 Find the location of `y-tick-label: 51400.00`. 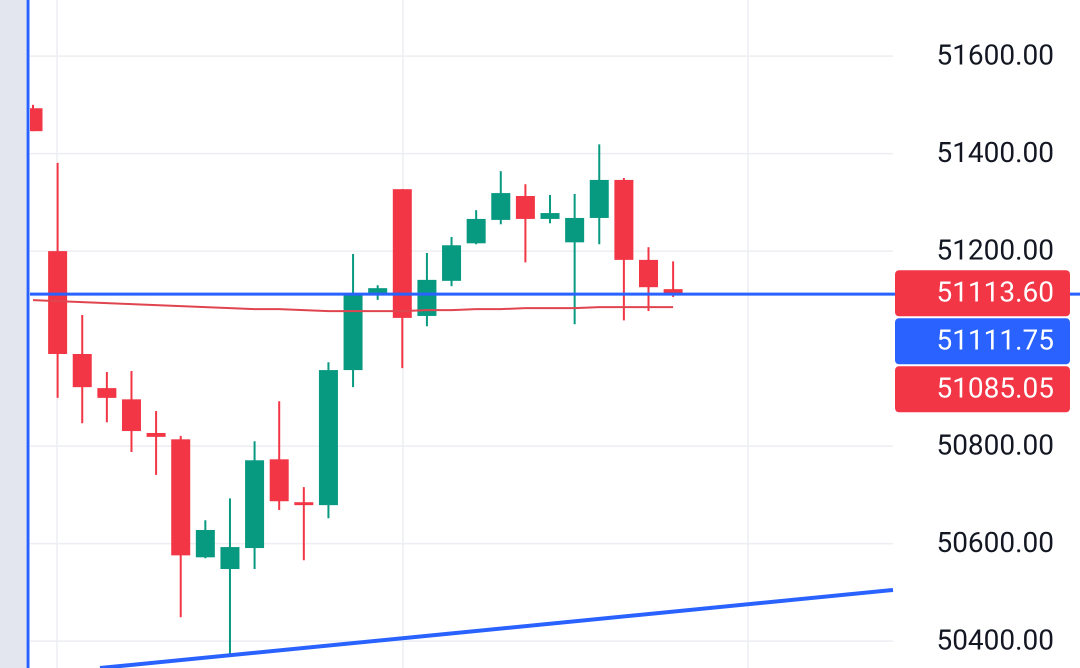

y-tick-label: 51400.00 is located at coordinates (995, 152).